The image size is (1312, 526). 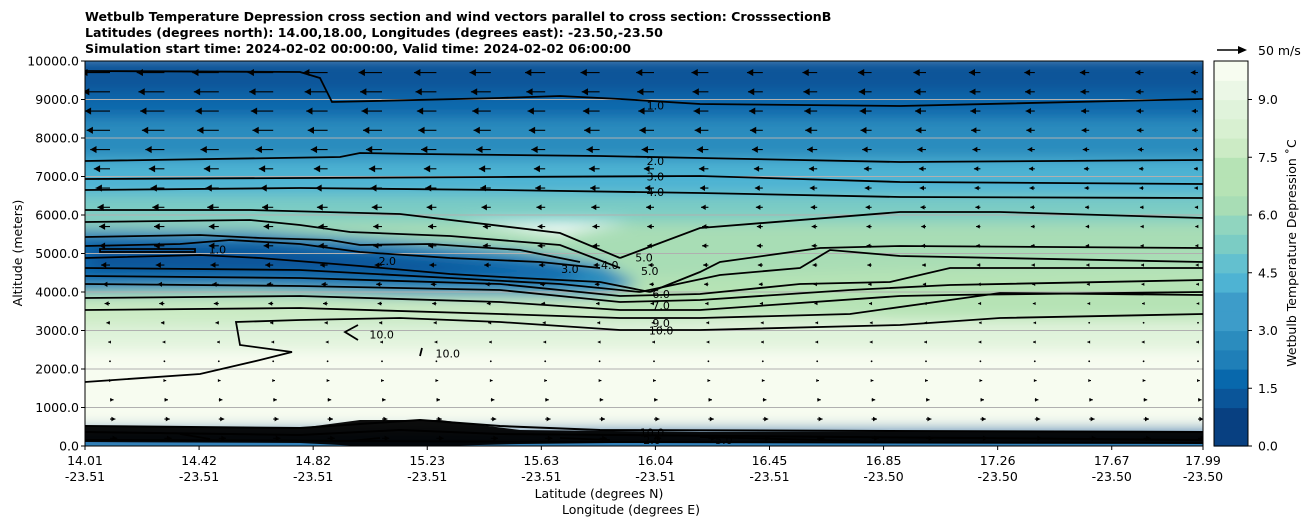 I want to click on contour-label: 2.0, so click(x=656, y=161).